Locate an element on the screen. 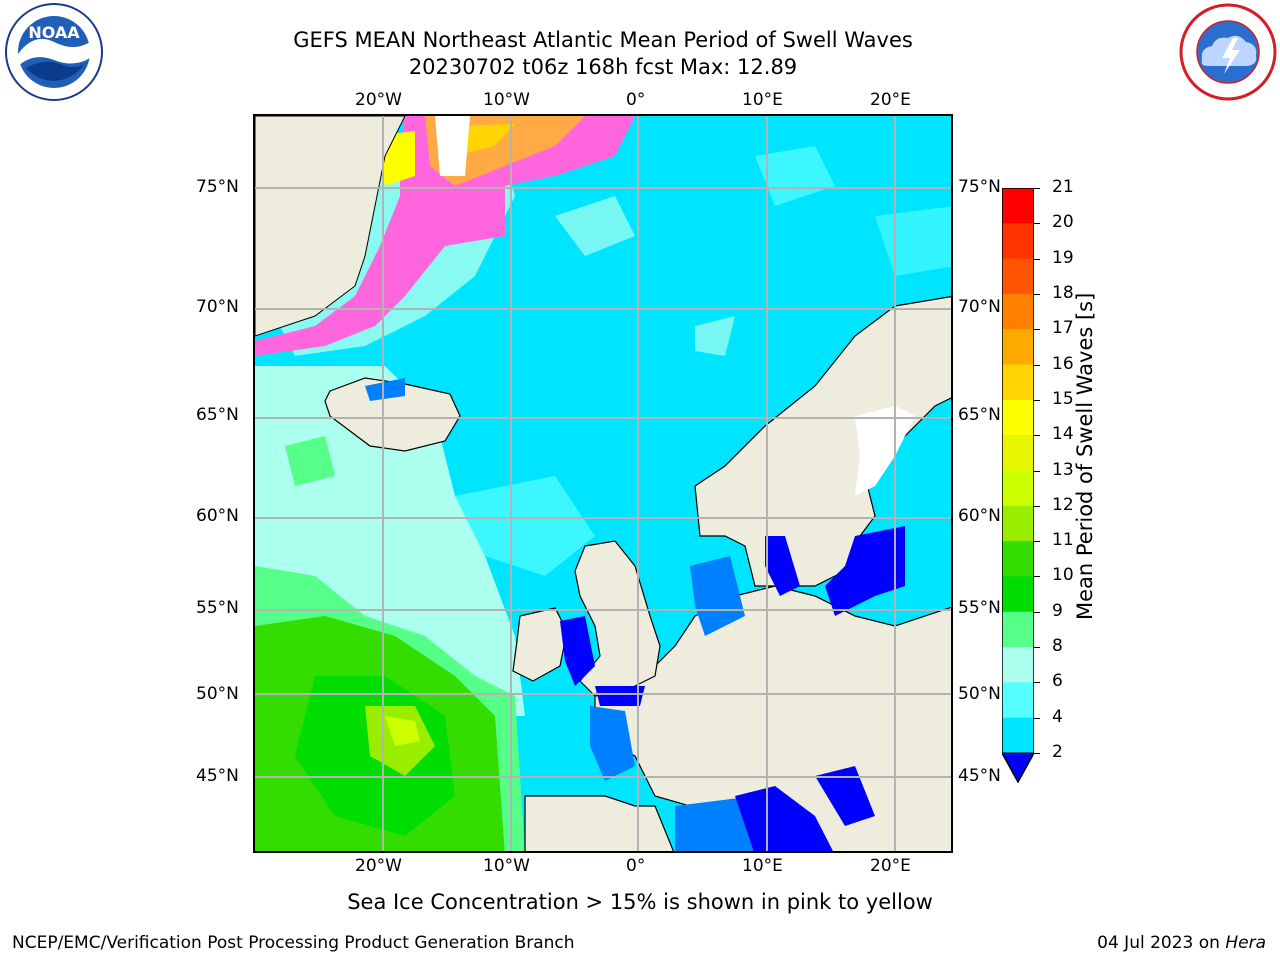  colorbar-extend-triangle is located at coordinates (1018, 768).